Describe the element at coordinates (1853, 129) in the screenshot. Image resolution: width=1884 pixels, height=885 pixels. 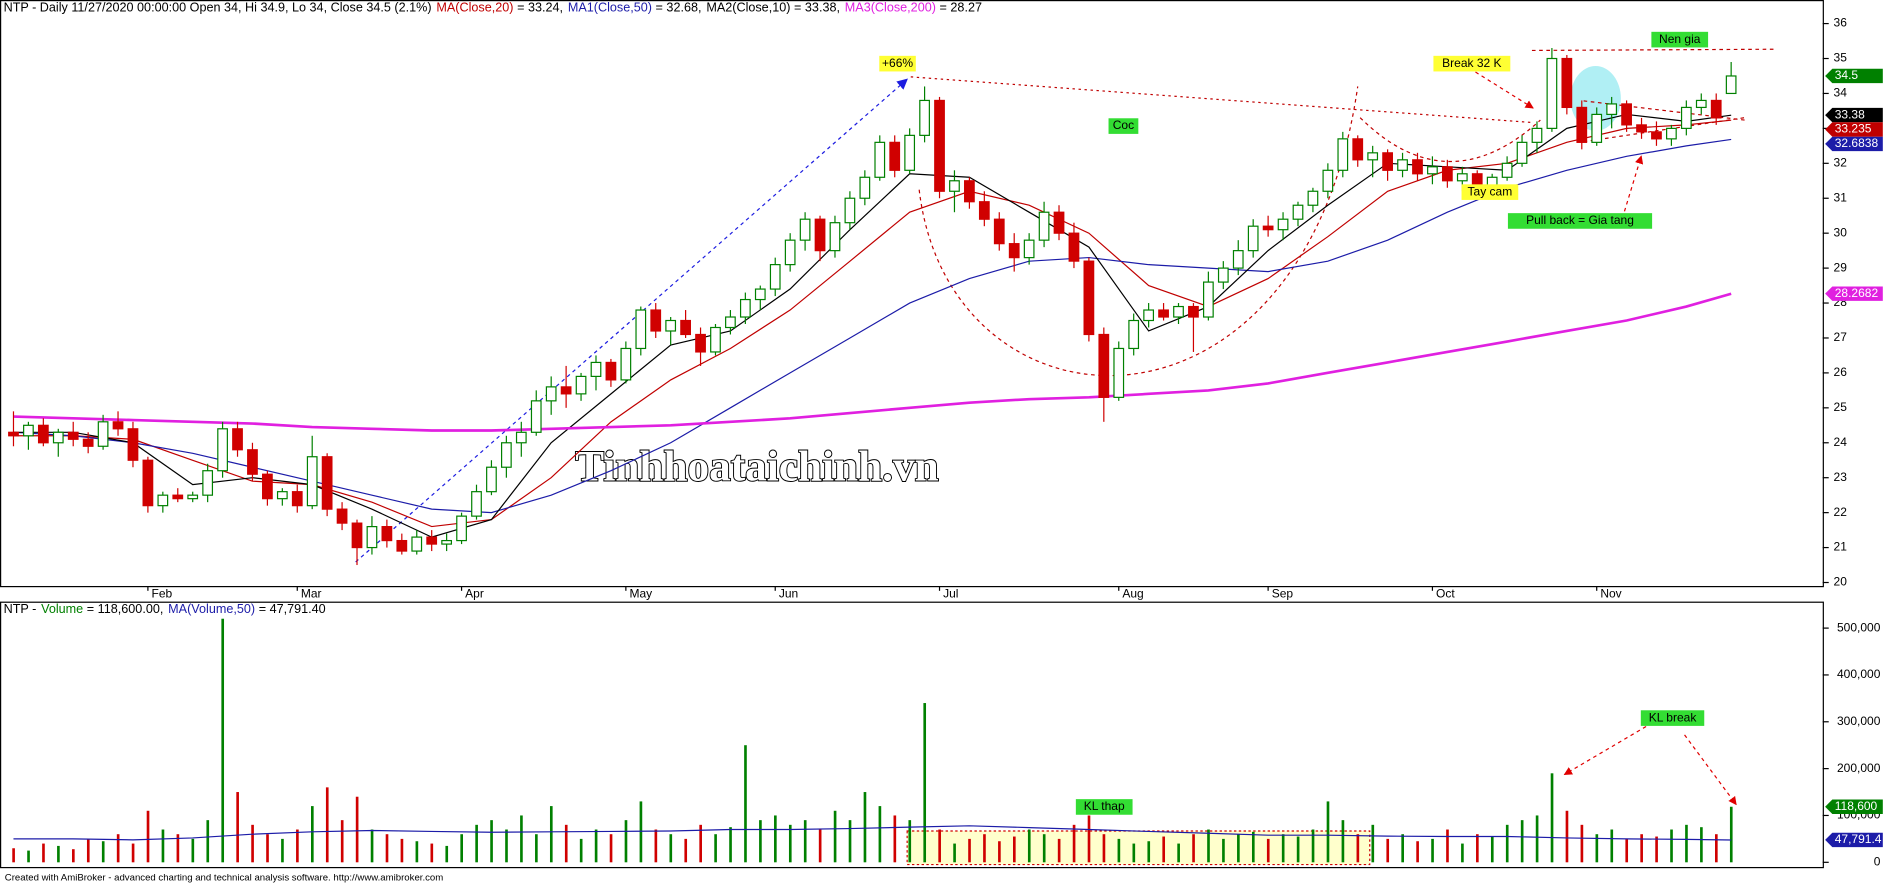
I see `value-tag-label: 33.235` at that location.